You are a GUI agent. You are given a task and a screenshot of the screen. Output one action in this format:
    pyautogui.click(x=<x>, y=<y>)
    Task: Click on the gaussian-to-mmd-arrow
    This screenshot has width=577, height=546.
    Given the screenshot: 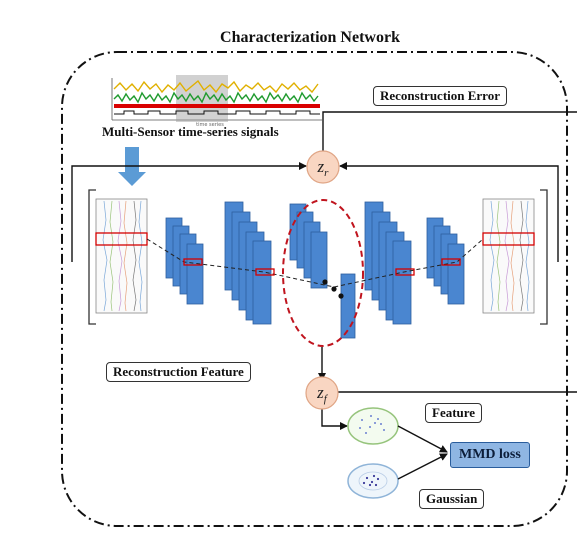 What is the action you would take?
    pyautogui.click(x=422, y=466)
    